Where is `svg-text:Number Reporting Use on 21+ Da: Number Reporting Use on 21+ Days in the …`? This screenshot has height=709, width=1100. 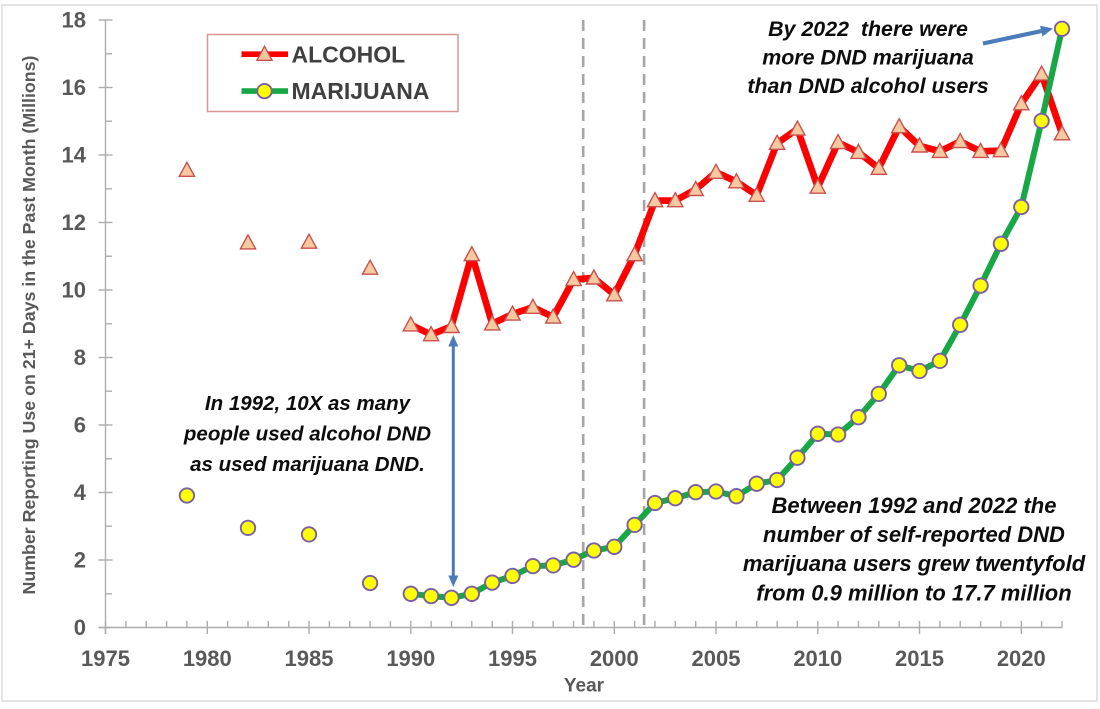 svg-text:Number Reporting Use on 21+ Da: Number Reporting Use on 21+ Days in the … is located at coordinates (29, 324).